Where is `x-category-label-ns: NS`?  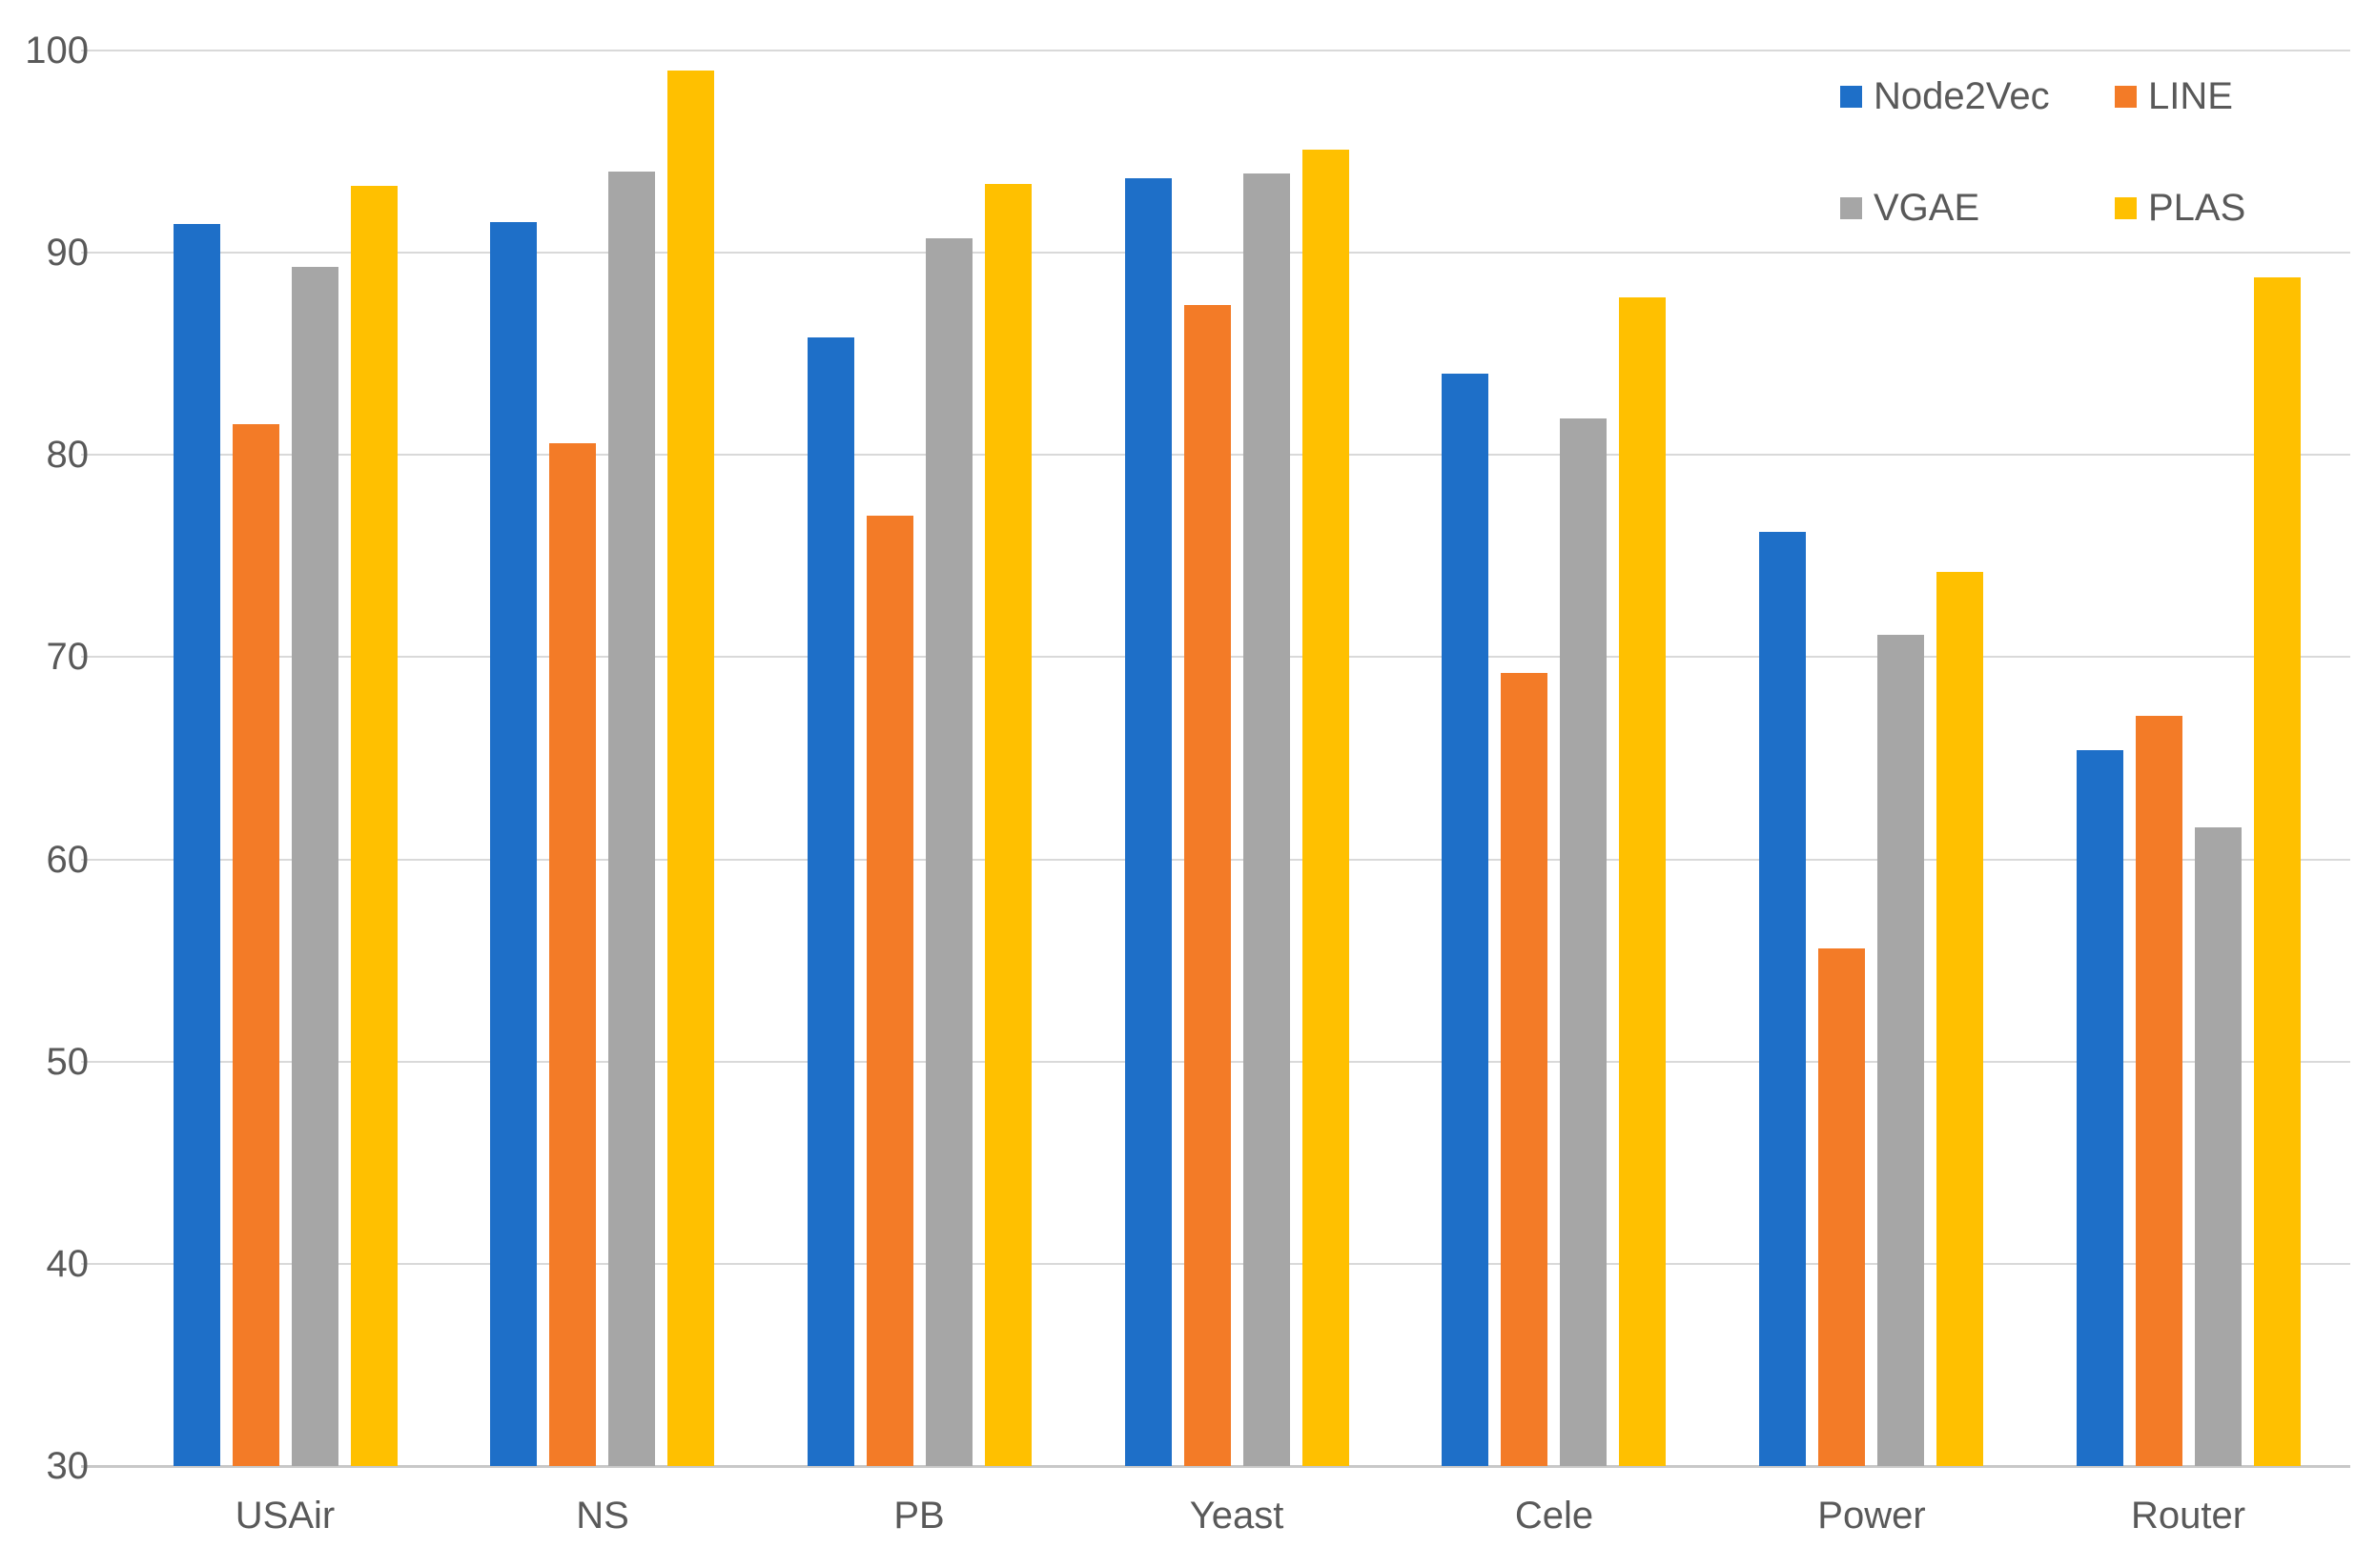
x-category-label-ns: NS is located at coordinates (603, 1516).